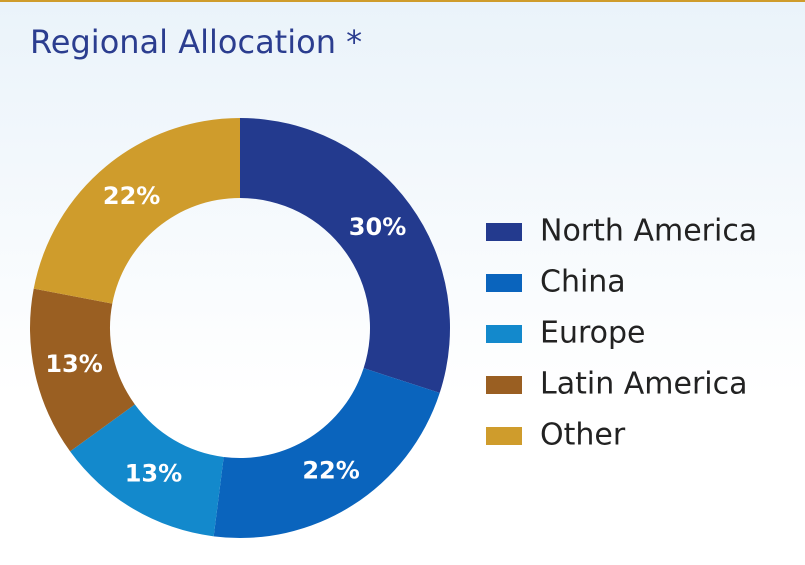 Image resolution: width=805 pixels, height=565 pixels. I want to click on legend-label: Europe, so click(593, 333).